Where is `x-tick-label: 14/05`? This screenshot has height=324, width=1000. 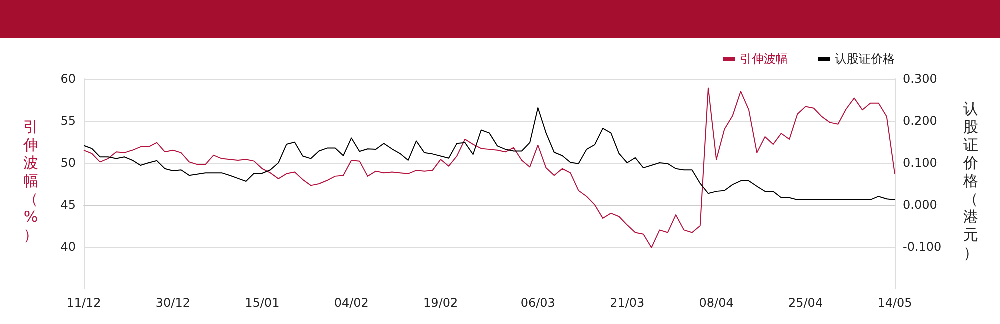
x-tick-label: 14/05 is located at coordinates (895, 303).